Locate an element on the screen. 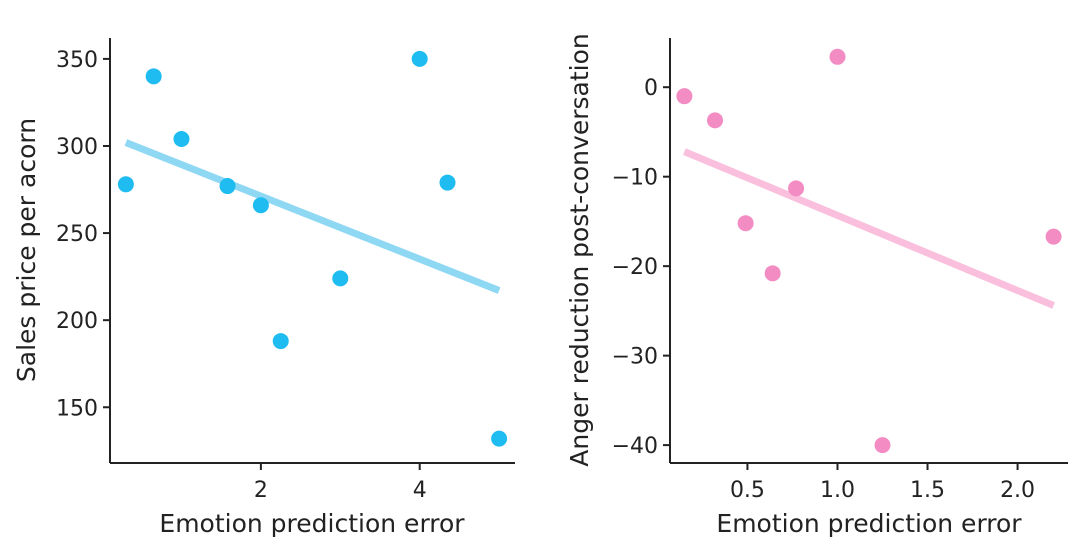 This screenshot has height=545, width=1080. y-axis-label: Anger reduction post-conversation is located at coordinates (579, 249).